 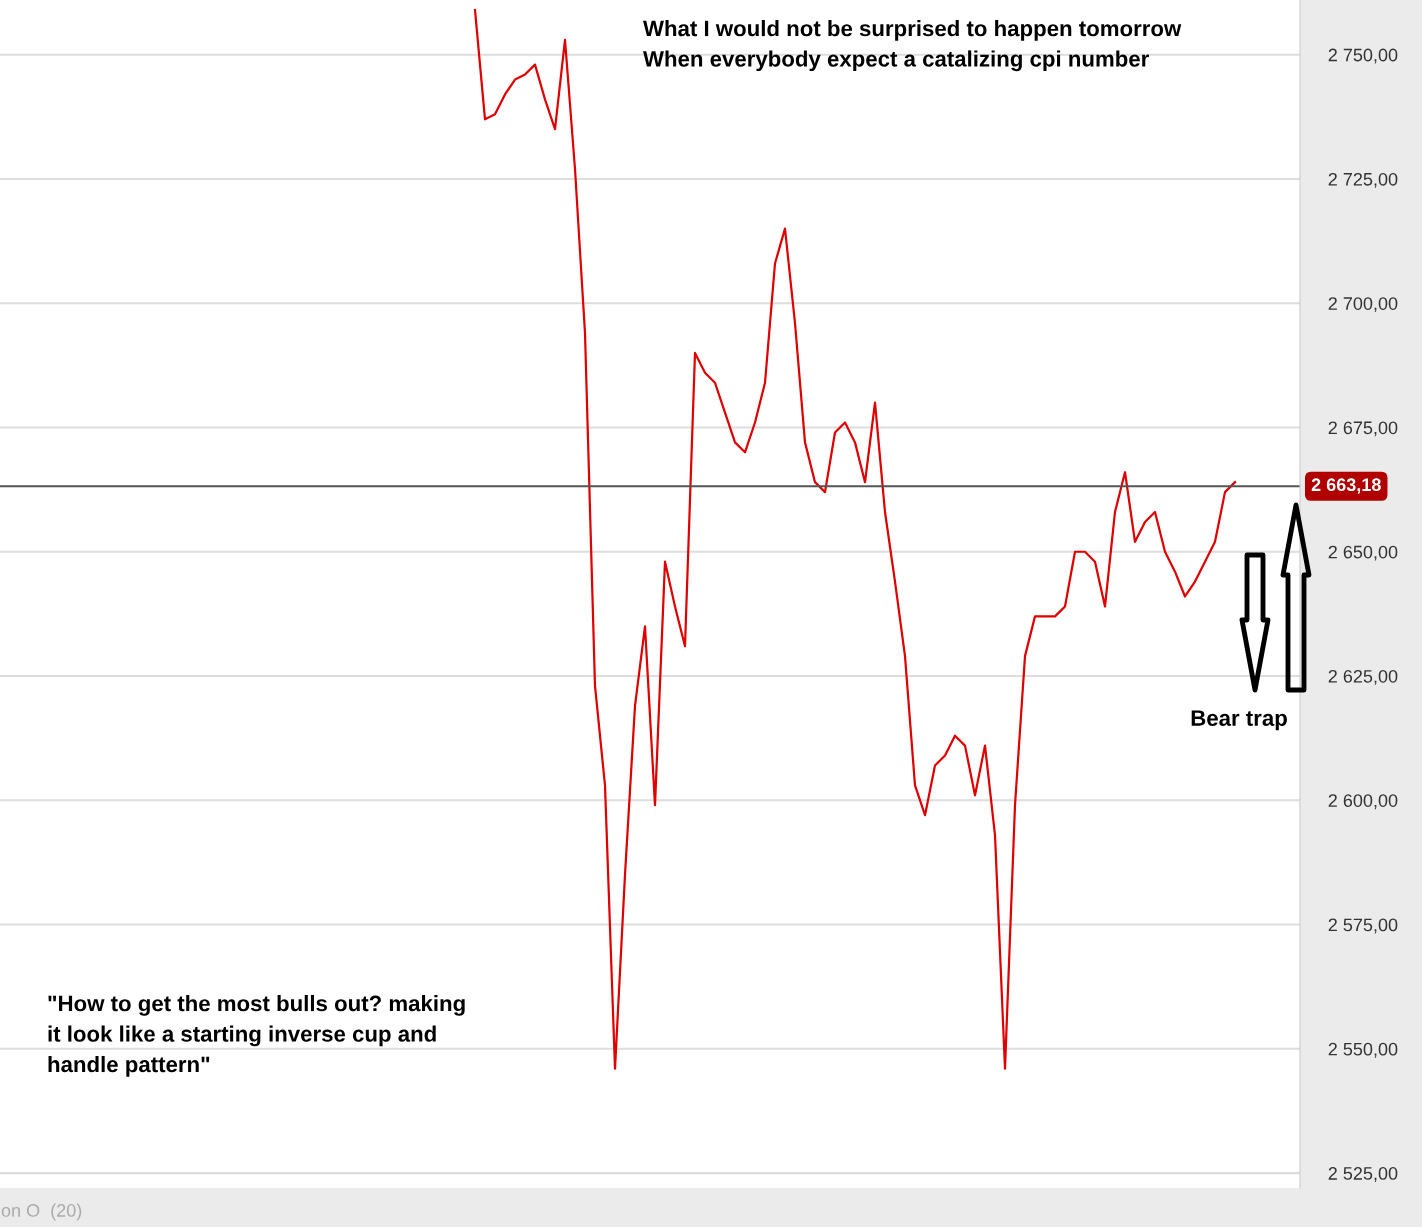 What do you see at coordinates (256, 1036) in the screenshot?
I see `annotation: "How to get the most bulls out? making it look like a starting inverse cup and handle pattern"` at bounding box center [256, 1036].